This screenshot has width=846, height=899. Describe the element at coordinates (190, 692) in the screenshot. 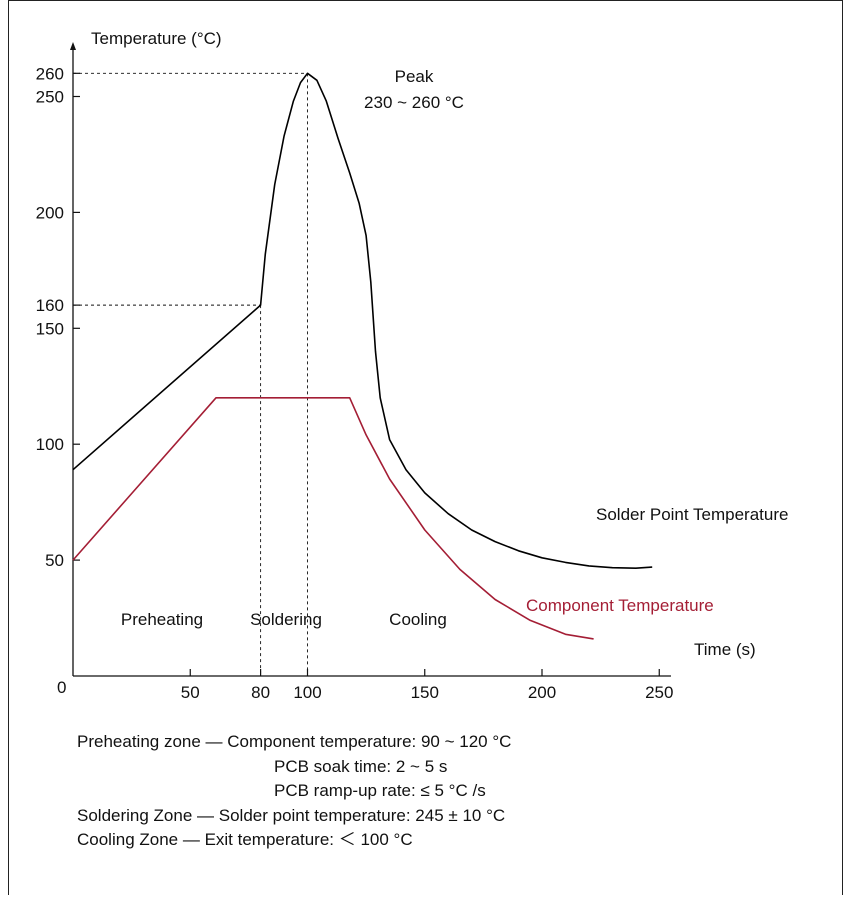

I see `x-tick-label: 50` at that location.